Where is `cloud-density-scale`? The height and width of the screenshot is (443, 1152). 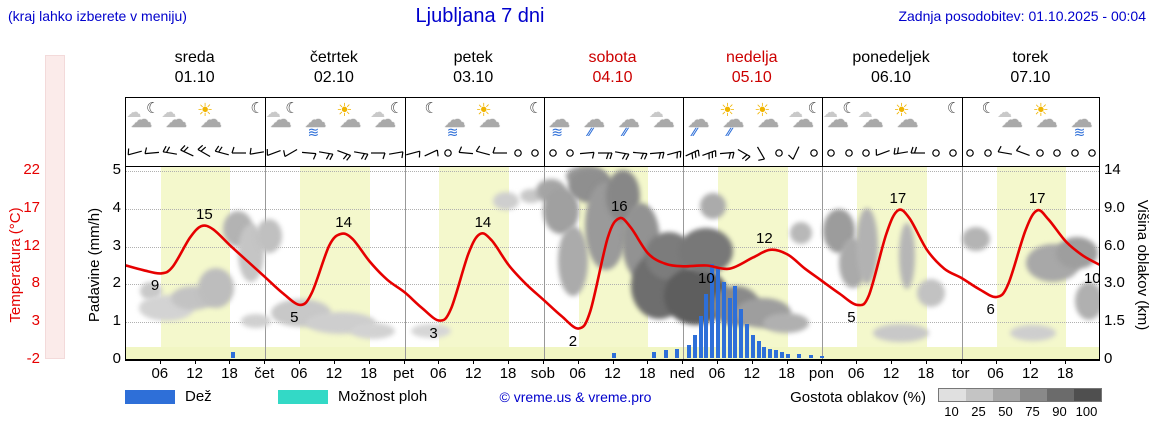
cloud-density-scale is located at coordinates (1020, 395).